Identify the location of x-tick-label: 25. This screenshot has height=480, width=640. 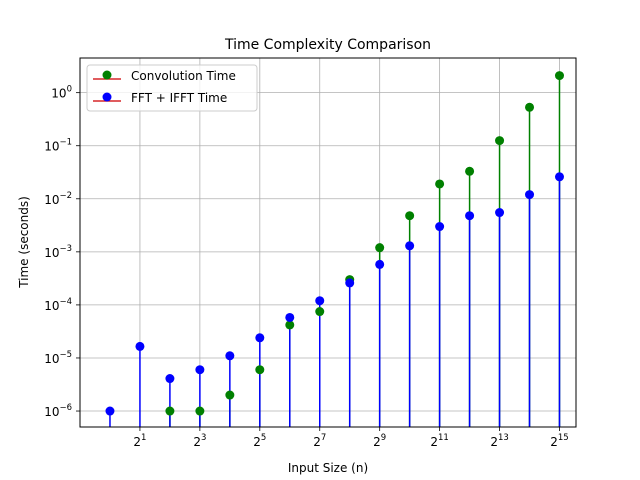
(259, 441).